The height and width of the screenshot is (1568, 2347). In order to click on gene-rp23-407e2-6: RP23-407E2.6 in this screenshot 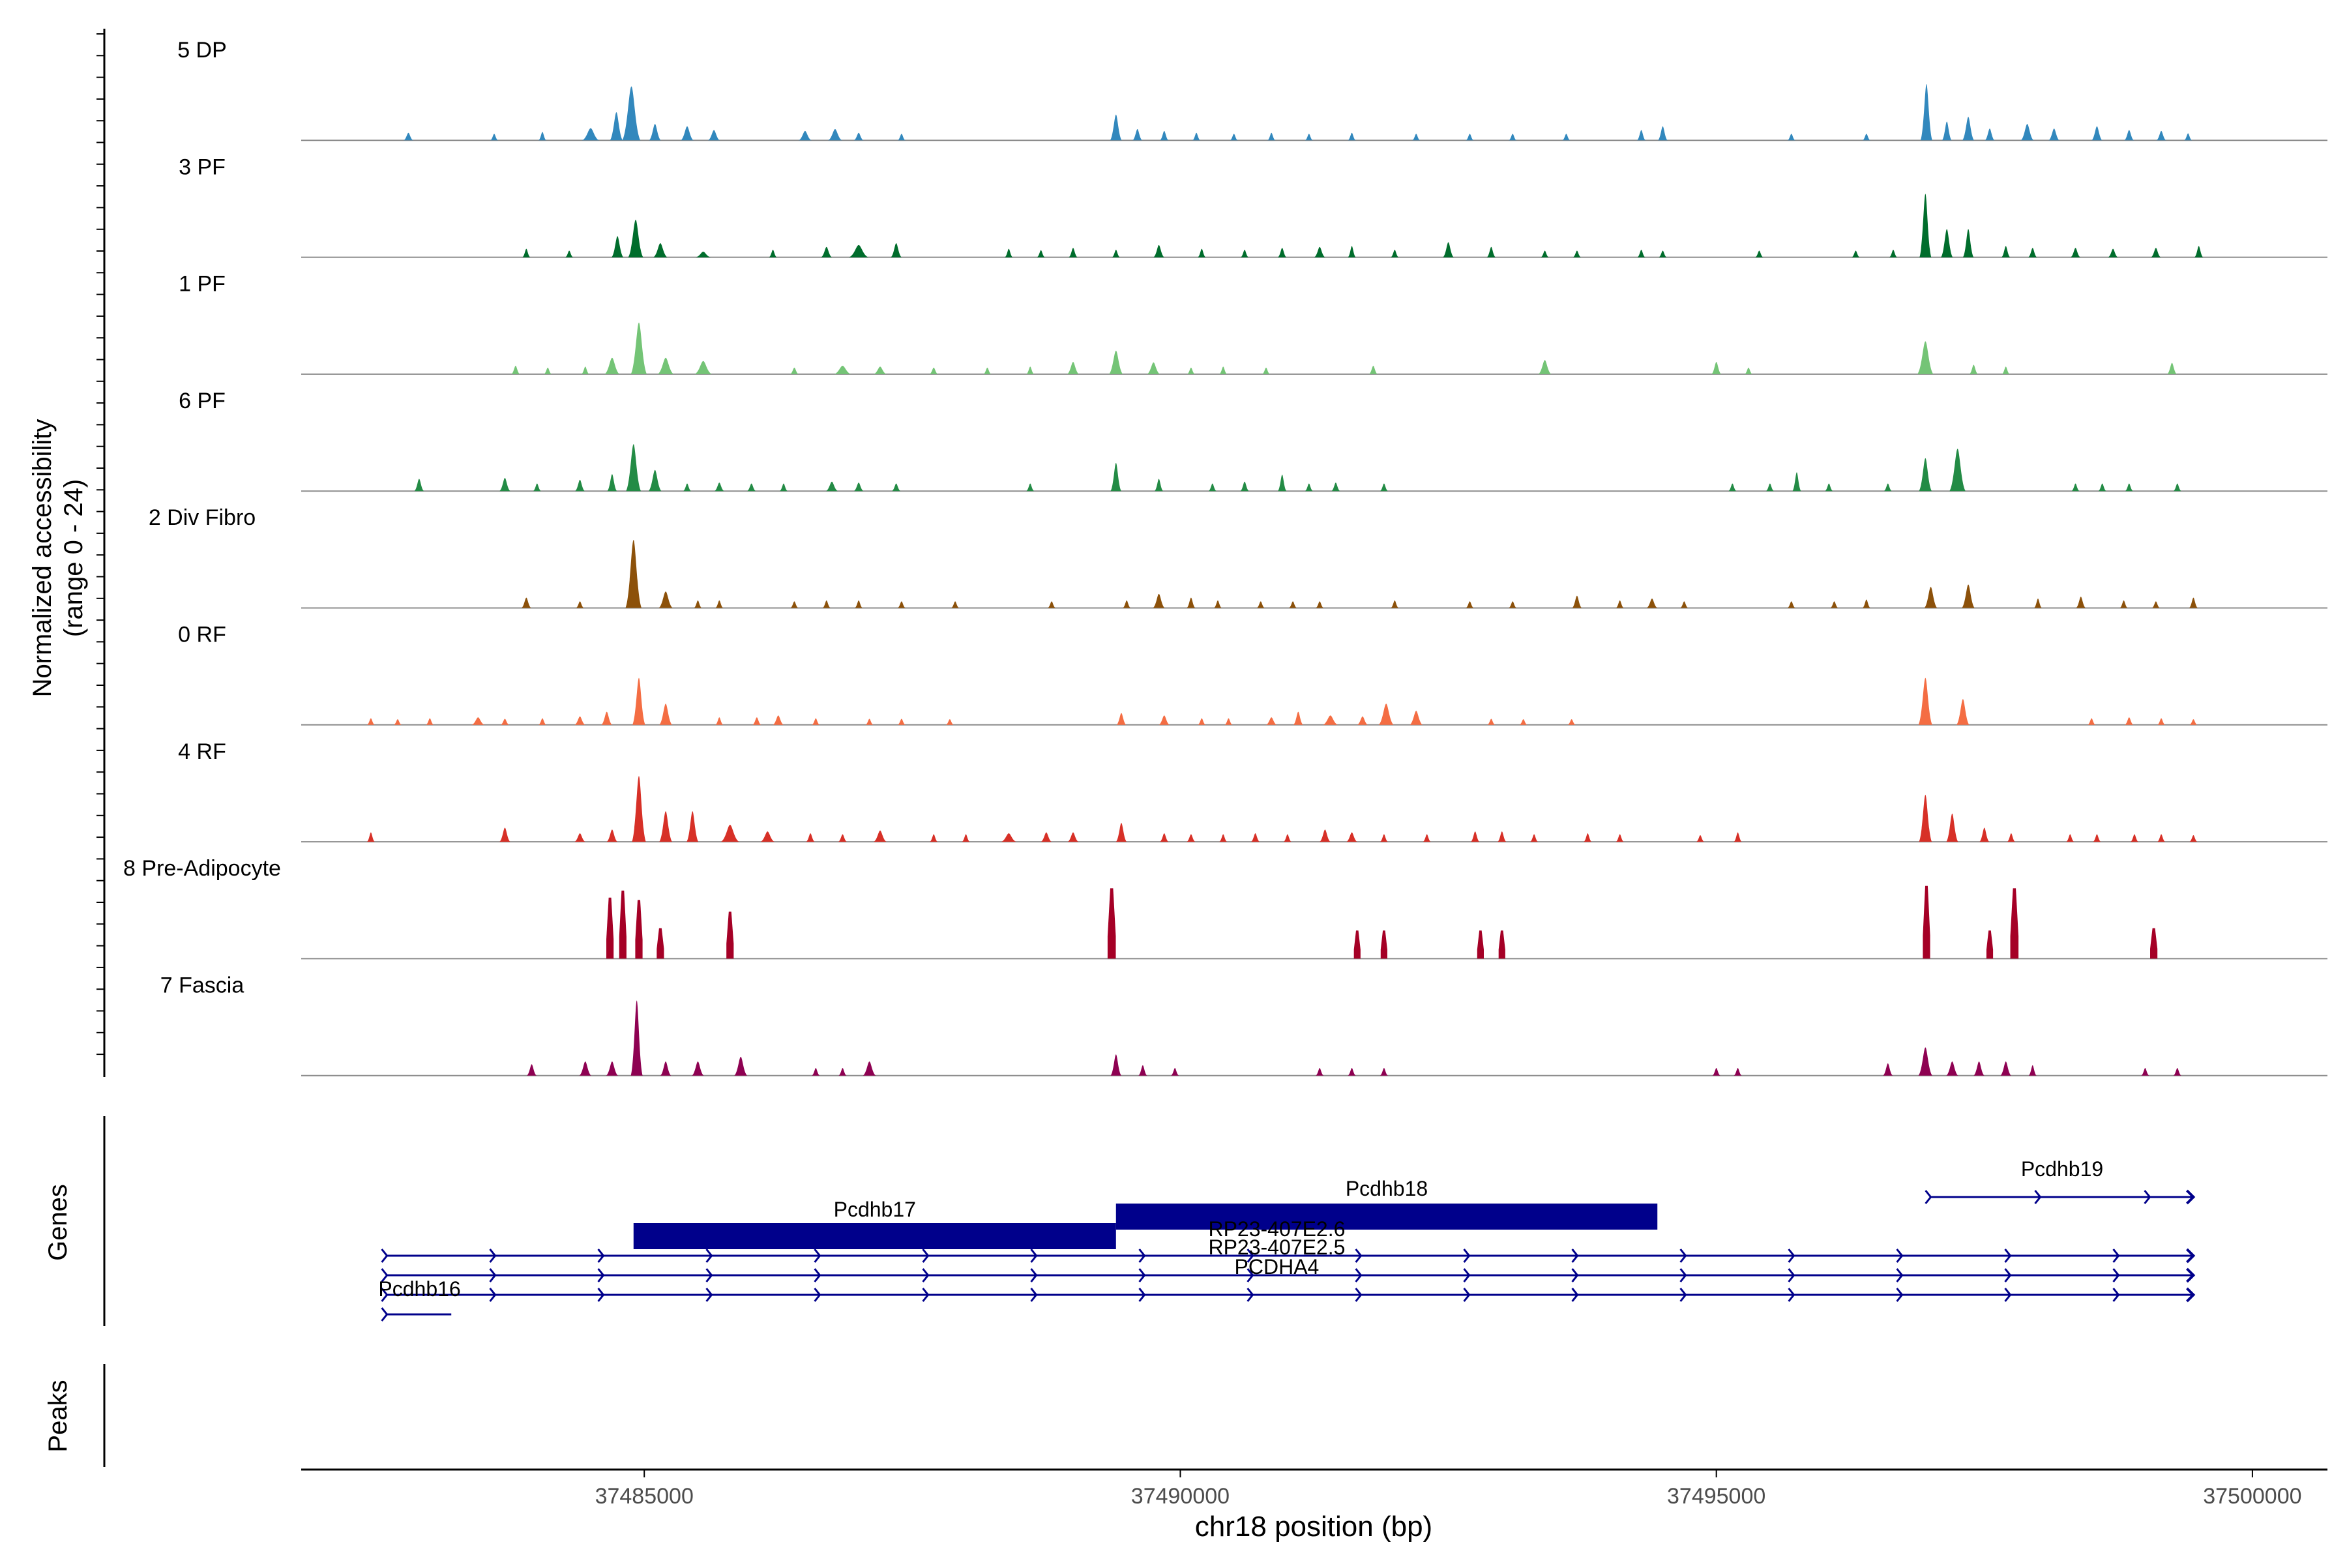, I will do `click(1288, 1241)`.